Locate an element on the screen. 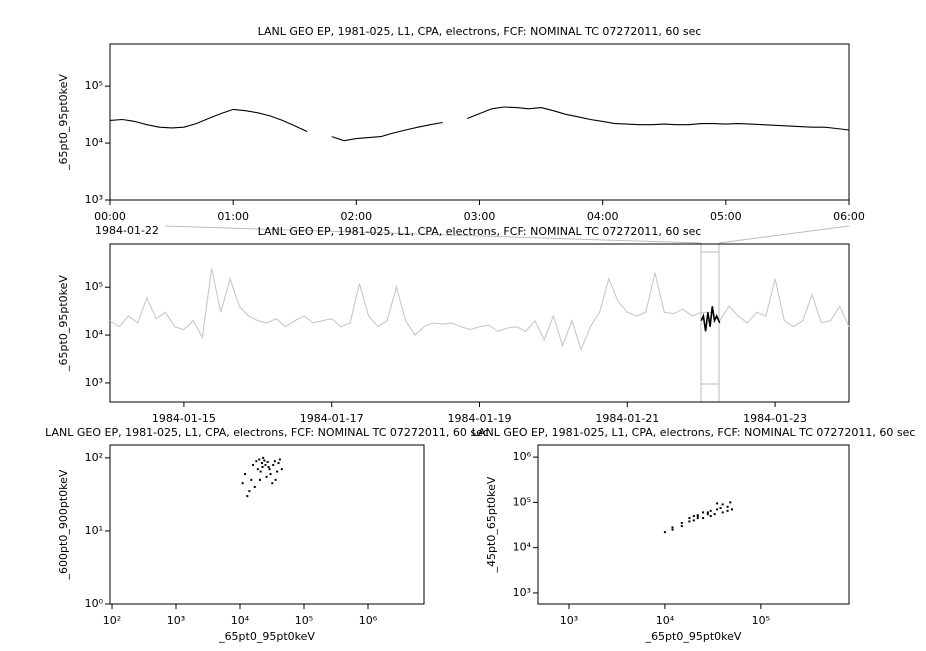 The image size is (926, 651). y-tick-label: 10⁶ is located at coordinates (522, 456).